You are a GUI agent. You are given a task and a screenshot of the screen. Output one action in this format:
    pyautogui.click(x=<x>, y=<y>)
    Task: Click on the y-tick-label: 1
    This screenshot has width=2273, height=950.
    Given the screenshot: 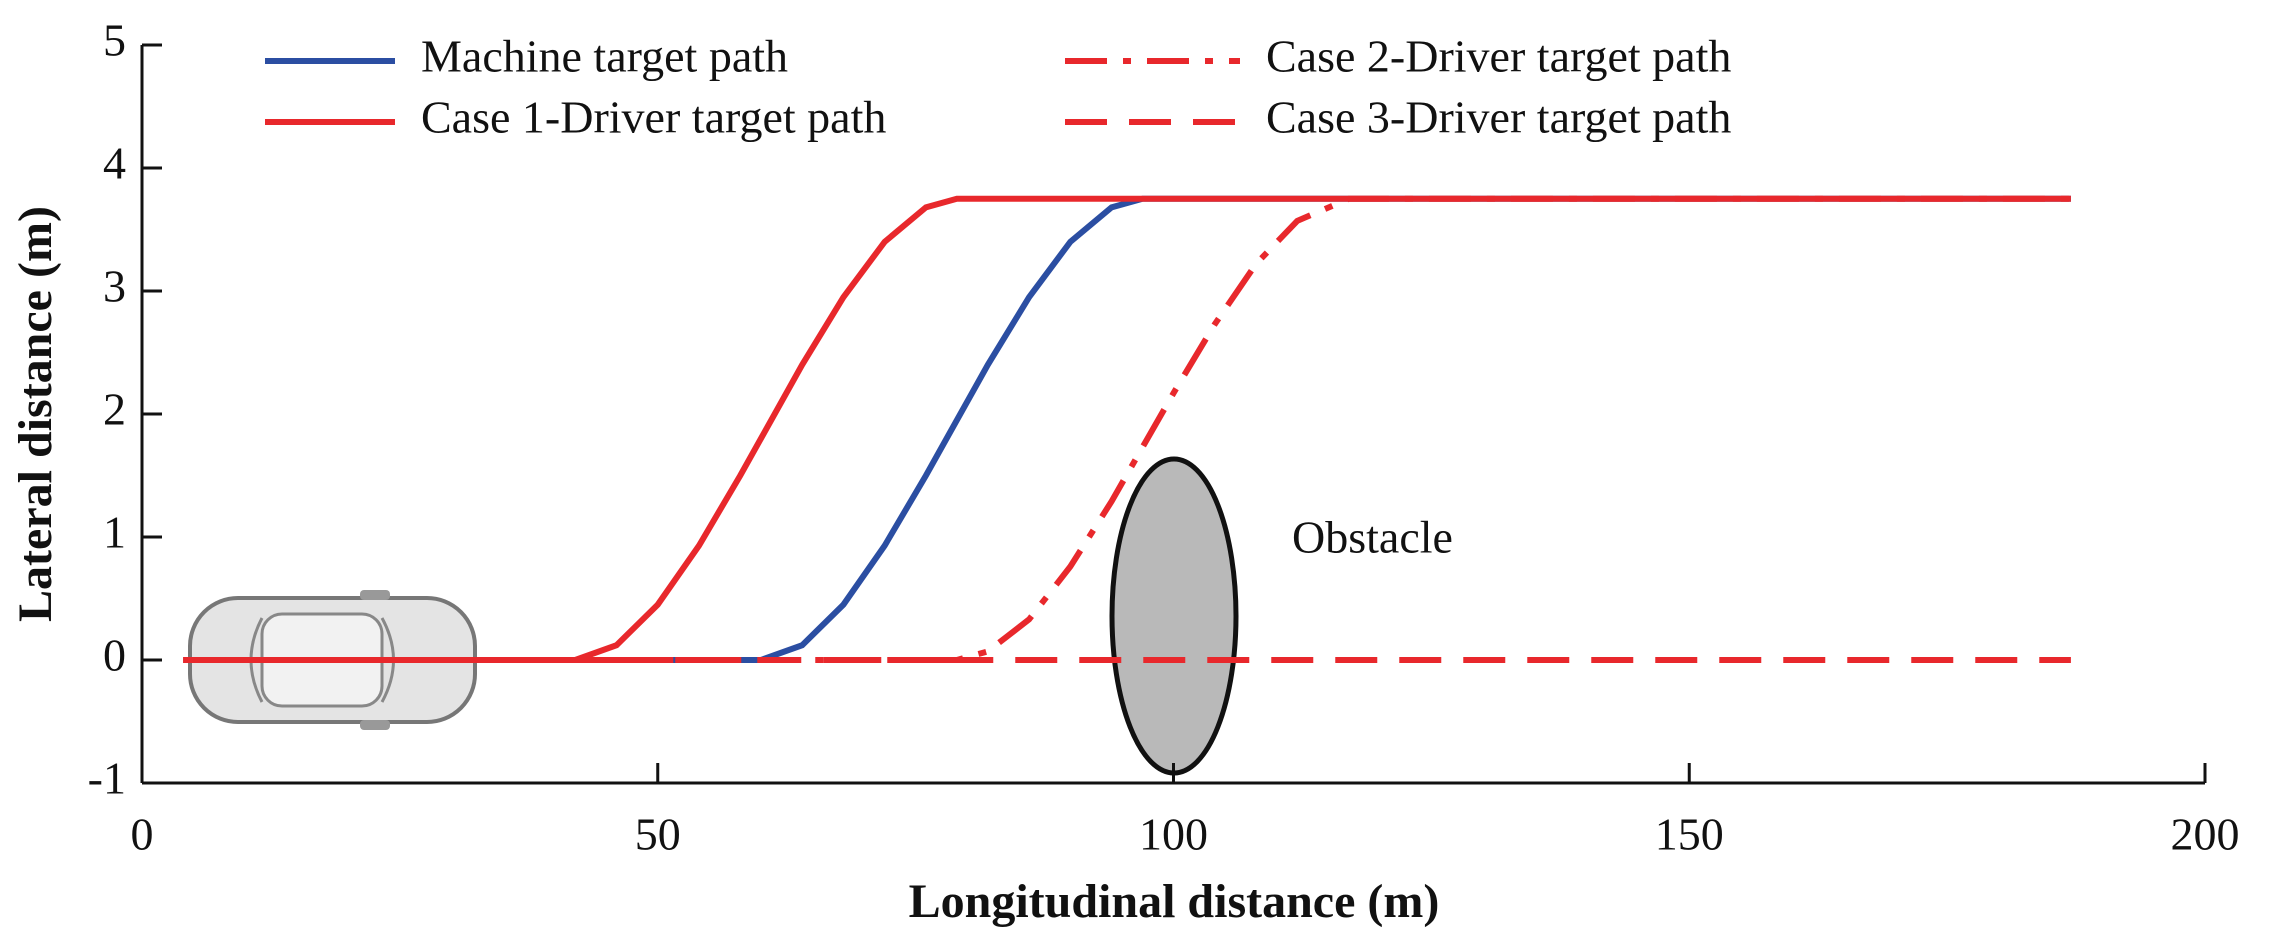 What is the action you would take?
    pyautogui.click(x=114, y=532)
    